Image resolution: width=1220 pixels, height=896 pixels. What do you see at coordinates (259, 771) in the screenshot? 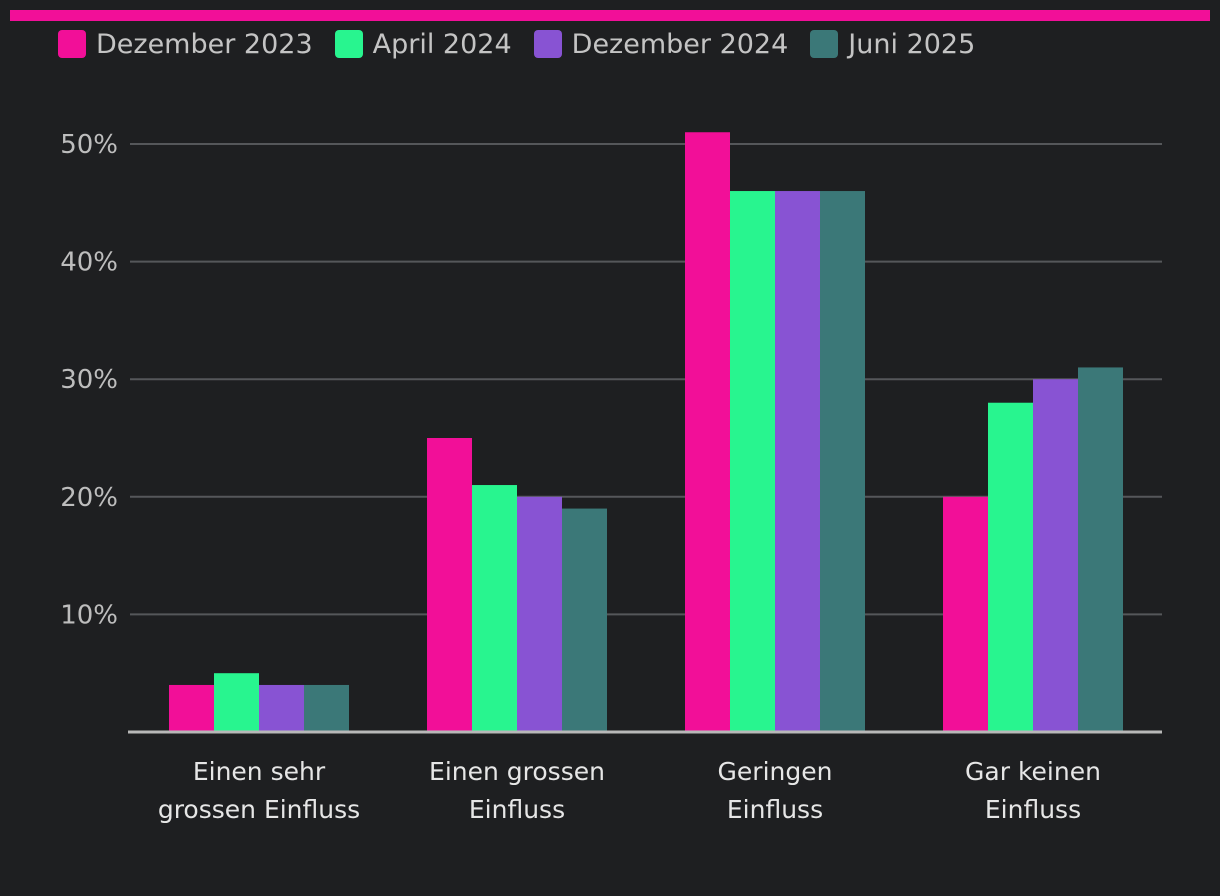
I see `x-tick-label-line: Einen sehr` at bounding box center [259, 771].